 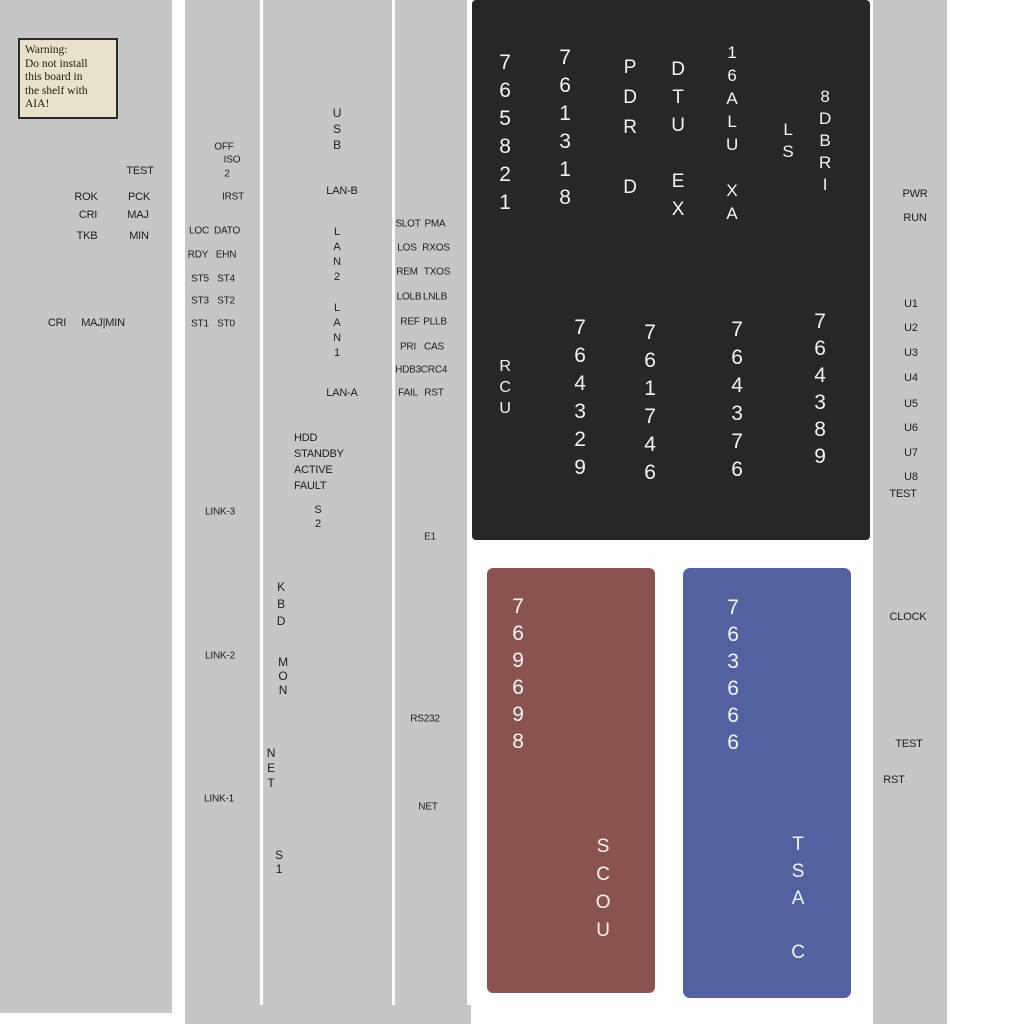 I want to click on clock-label-u5: U5, so click(x=911, y=404).